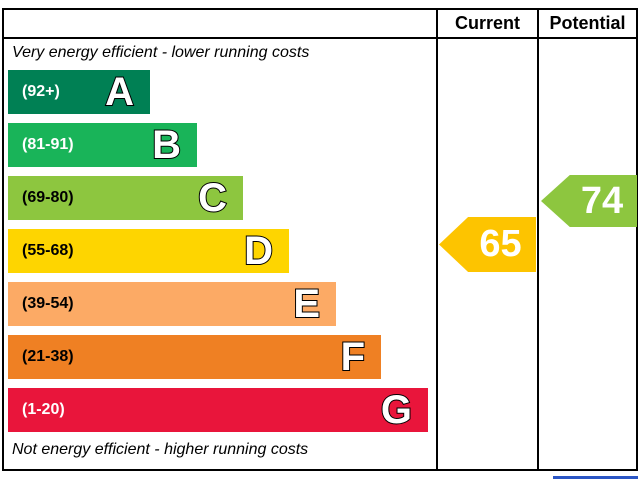  I want to click on band-f: (21-38) F, so click(194, 357).